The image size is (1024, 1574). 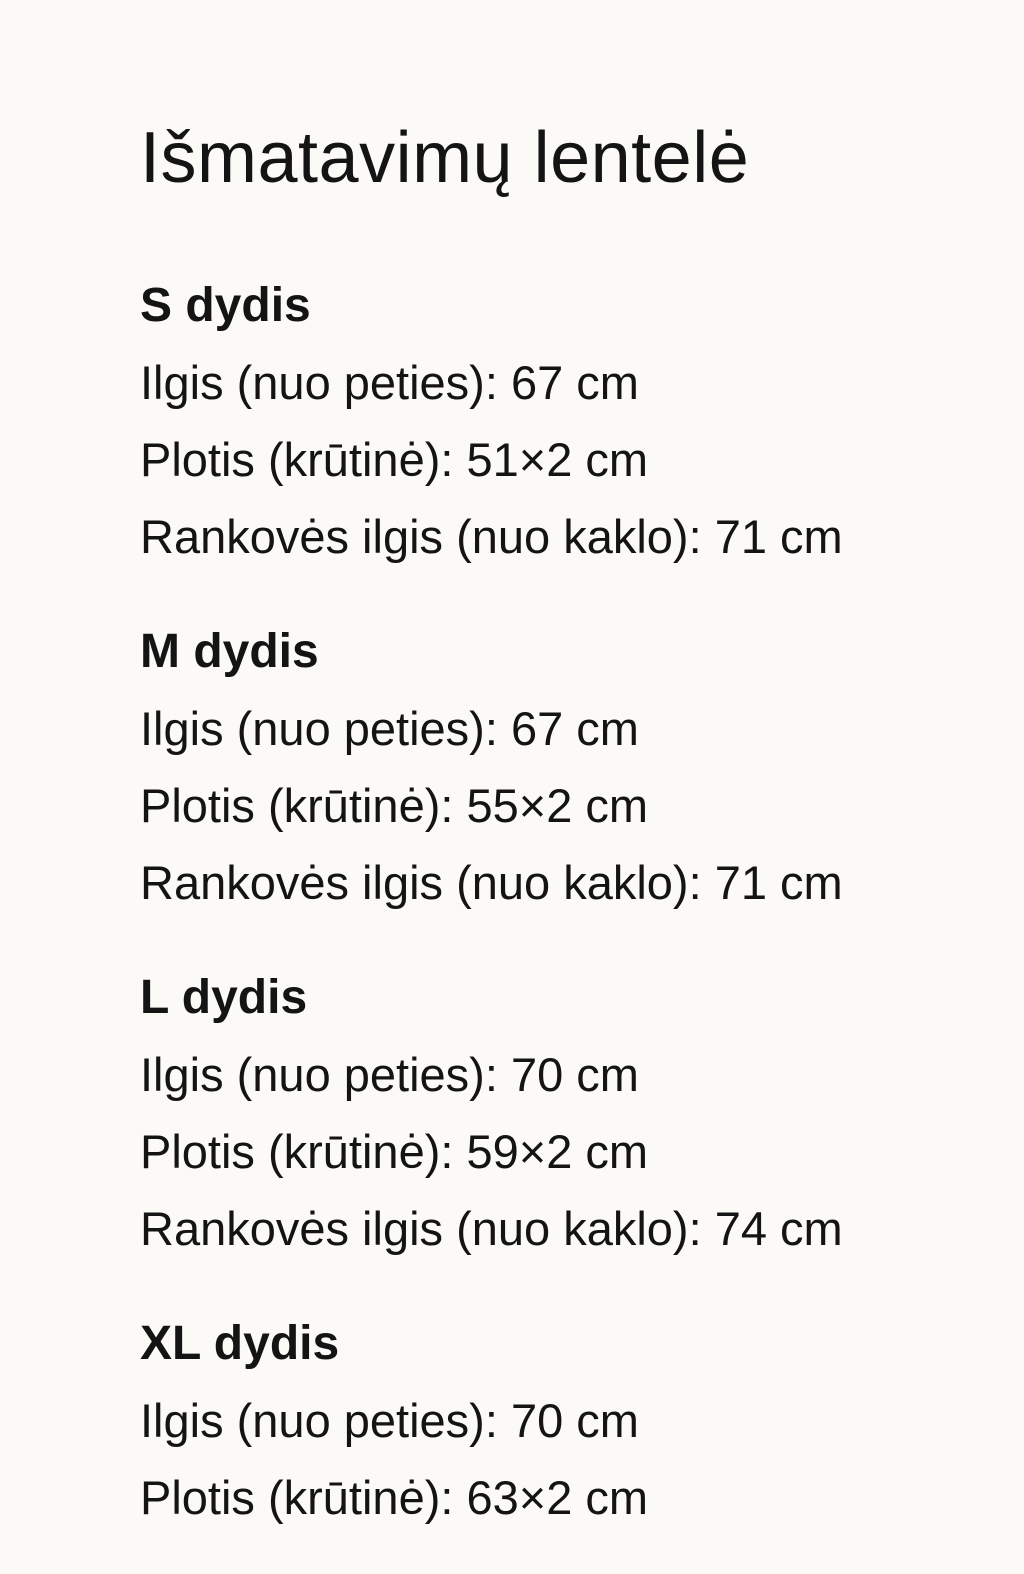 What do you see at coordinates (445, 158) in the screenshot?
I see `page-title: Išmatavimų lentelė` at bounding box center [445, 158].